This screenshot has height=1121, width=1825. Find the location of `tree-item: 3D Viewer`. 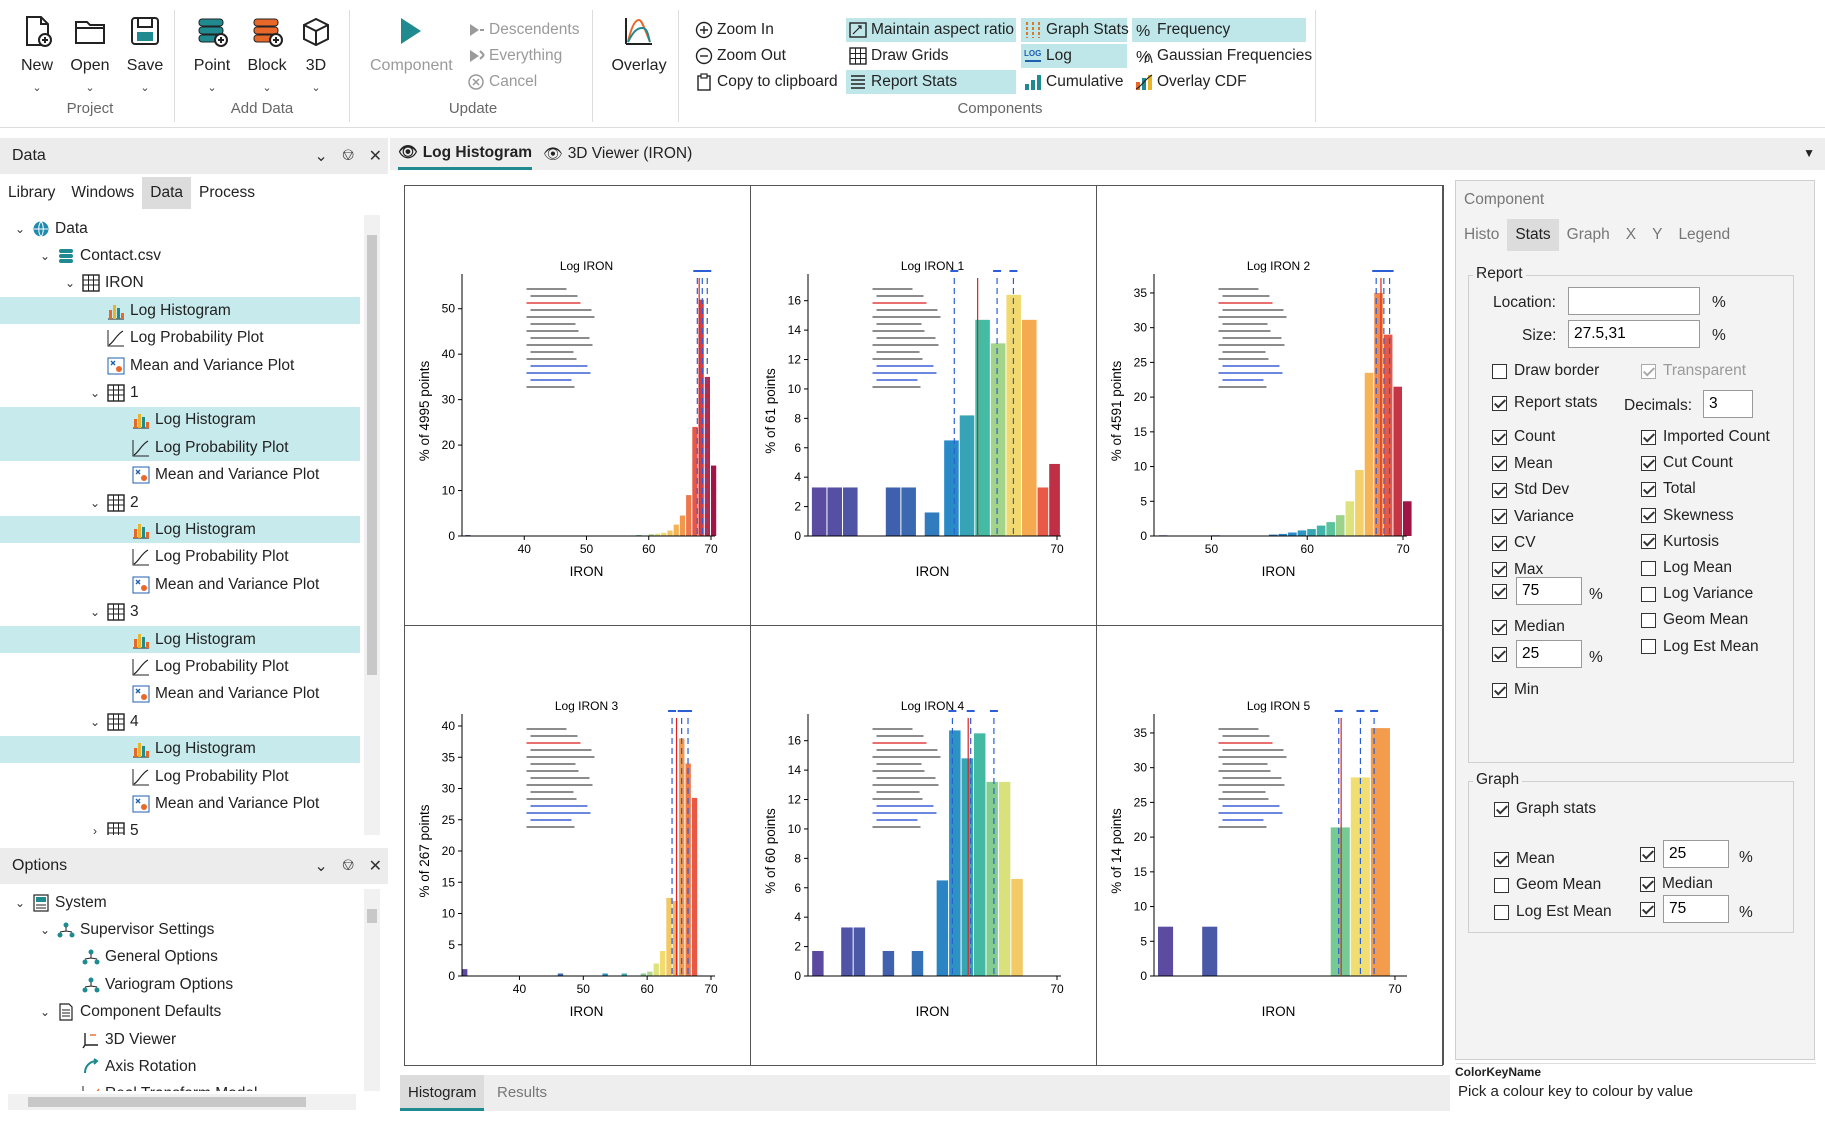

tree-item: 3D Viewer is located at coordinates (180, 1039).